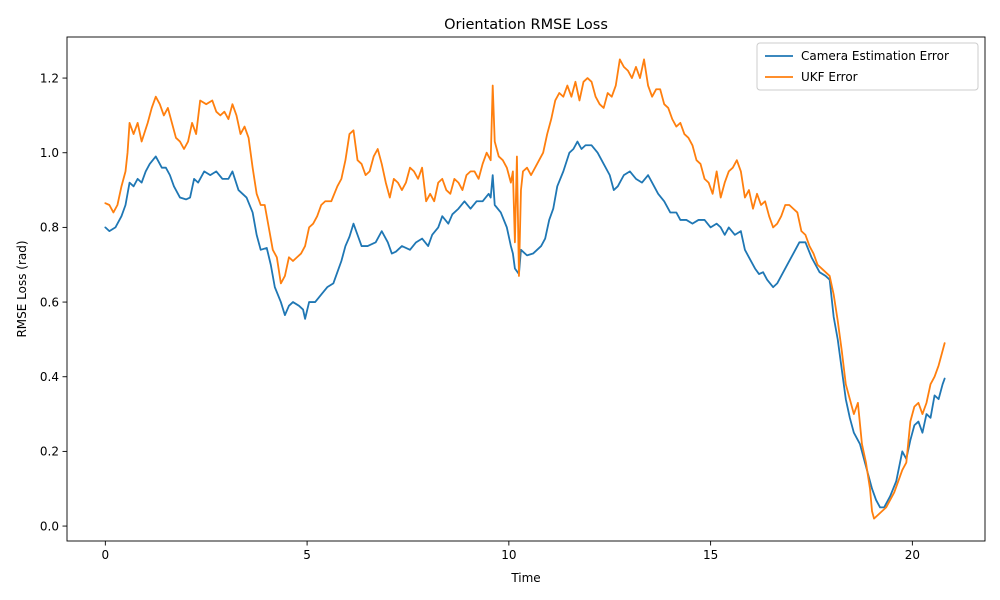  I want to click on y-axis-title: RMSE Loss (rad), so click(22, 288).